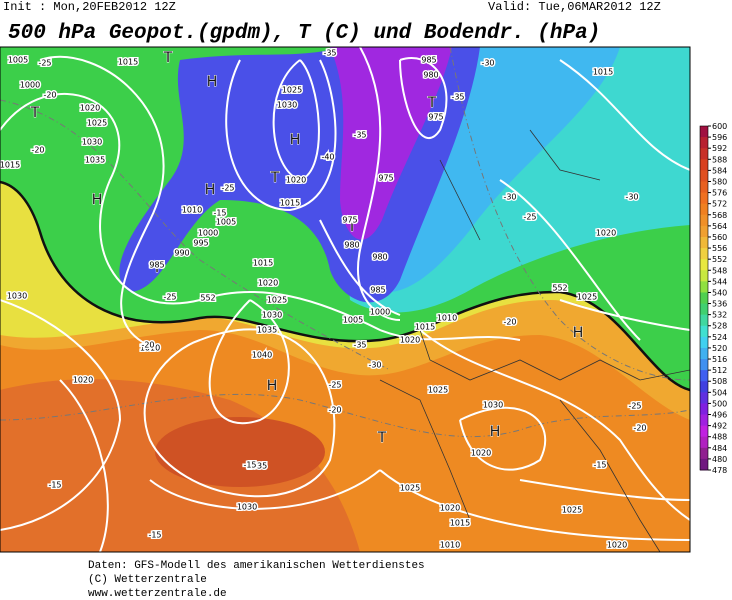 The width and height of the screenshot is (732, 600). I want to click on colorbar-label: 528, so click(719, 326).